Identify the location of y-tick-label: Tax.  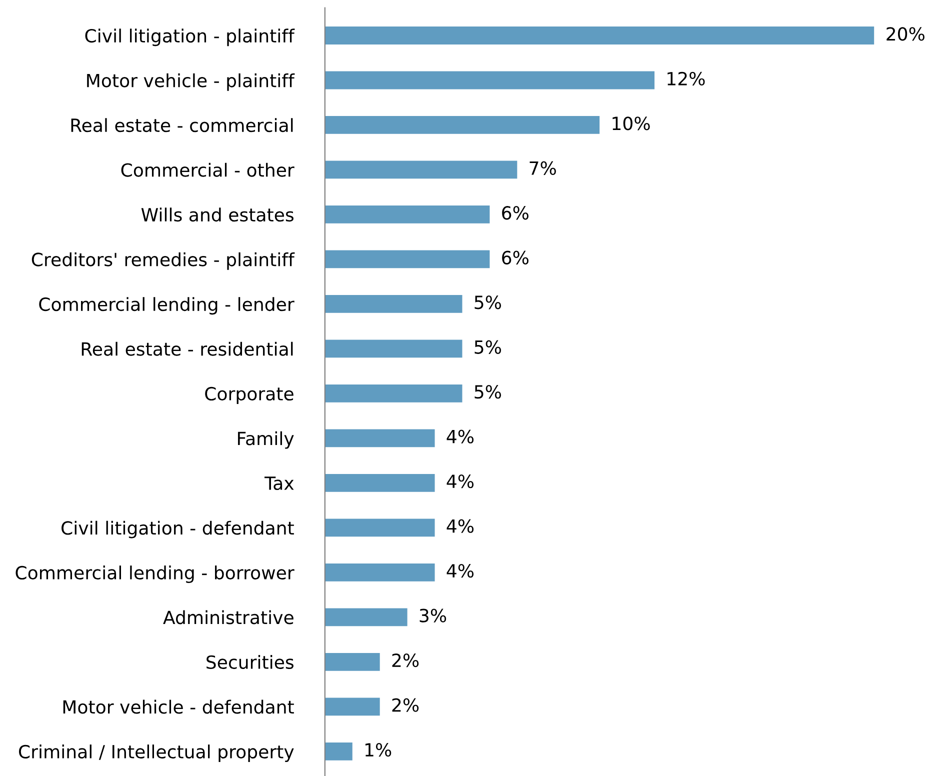
(279, 483).